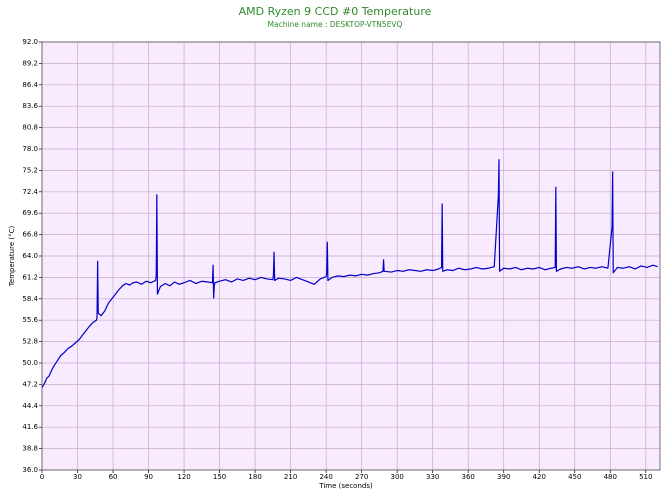 The width and height of the screenshot is (670, 502). What do you see at coordinates (30, 427) in the screenshot?
I see `y-tick-label: 41.6` at bounding box center [30, 427].